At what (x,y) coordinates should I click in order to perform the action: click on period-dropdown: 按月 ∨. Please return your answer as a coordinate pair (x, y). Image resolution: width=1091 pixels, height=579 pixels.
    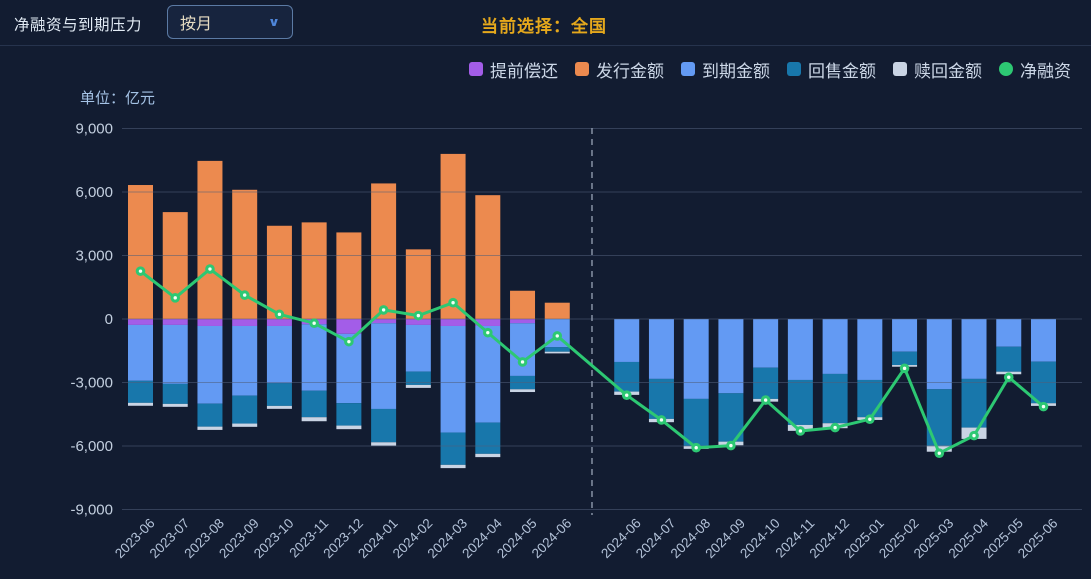
    Looking at the image, I should click on (230, 22).